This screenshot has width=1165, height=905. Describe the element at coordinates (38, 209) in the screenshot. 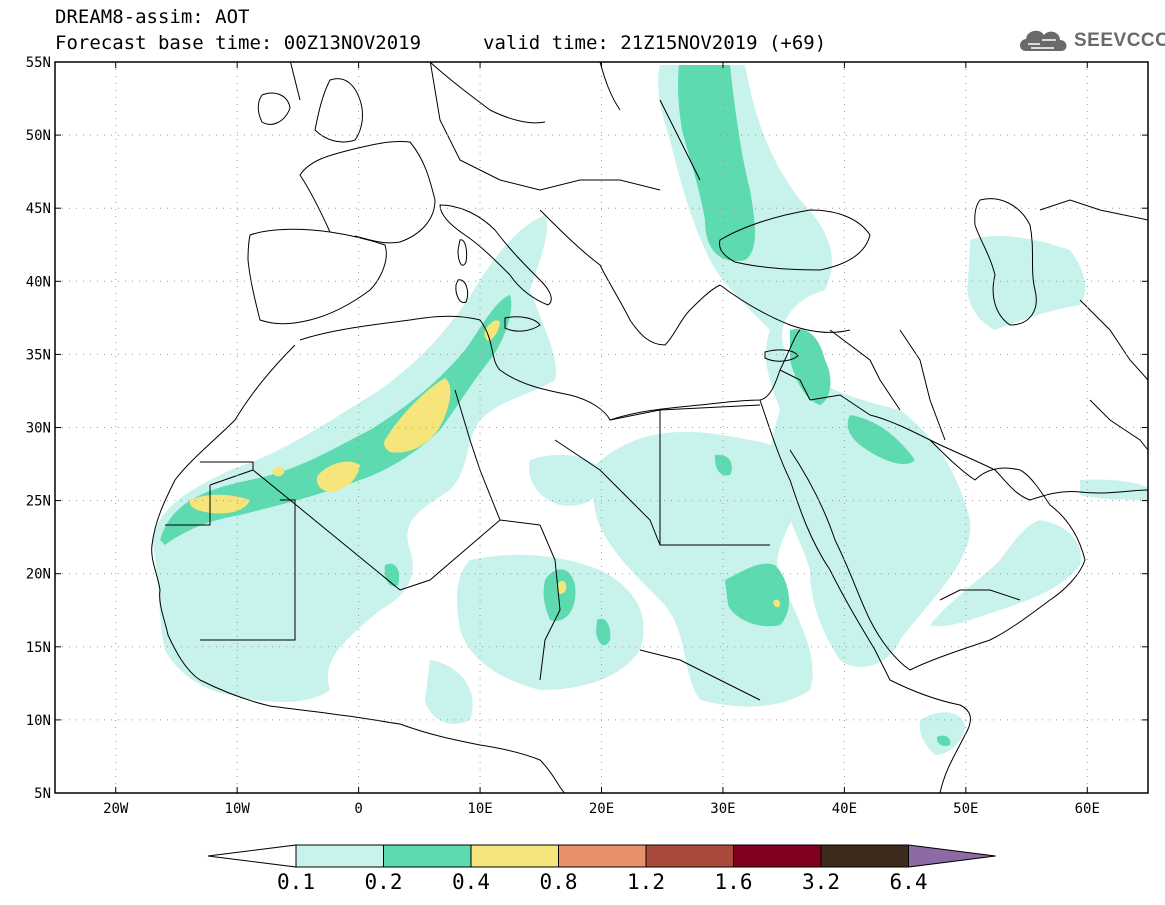

I see `lat-tick-label: 45N` at that location.